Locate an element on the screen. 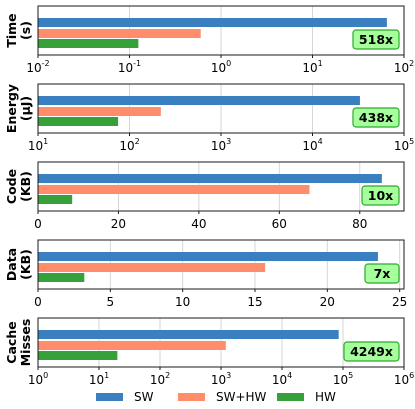 The height and width of the screenshot is (409, 415). speedup-badge-text: 10x is located at coordinates (380, 195).